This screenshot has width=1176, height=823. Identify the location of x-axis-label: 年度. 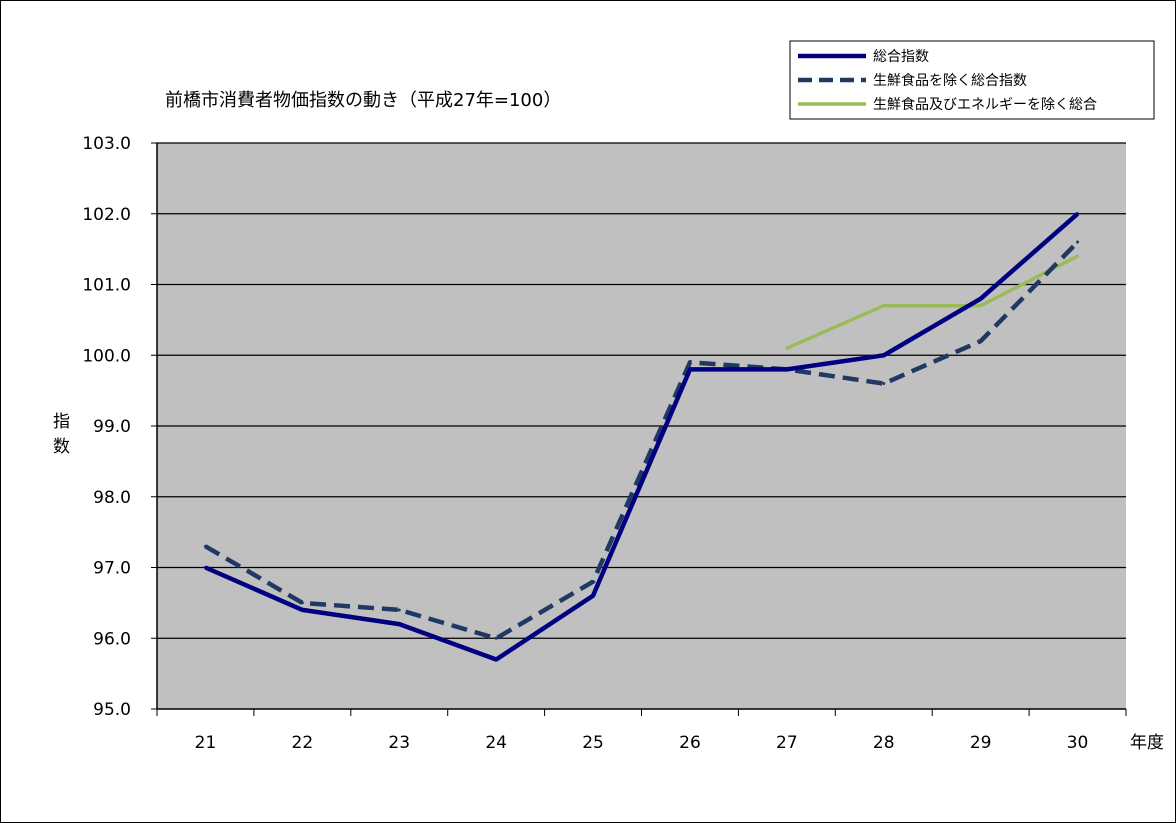
(1147, 743).